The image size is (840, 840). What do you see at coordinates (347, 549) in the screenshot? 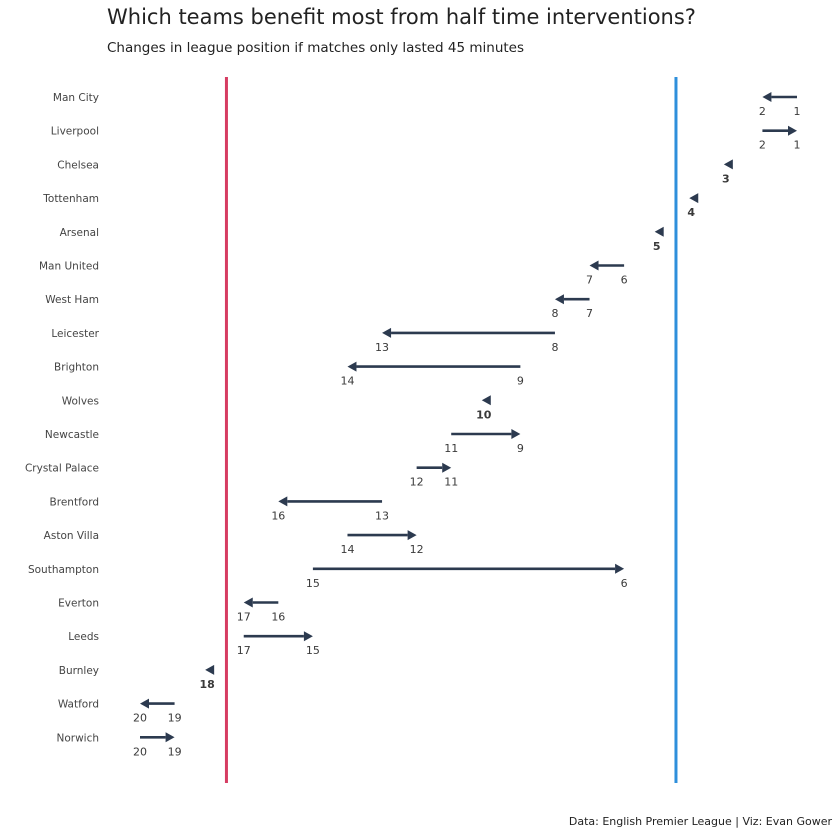
I see `start-position-label: 14` at bounding box center [347, 549].